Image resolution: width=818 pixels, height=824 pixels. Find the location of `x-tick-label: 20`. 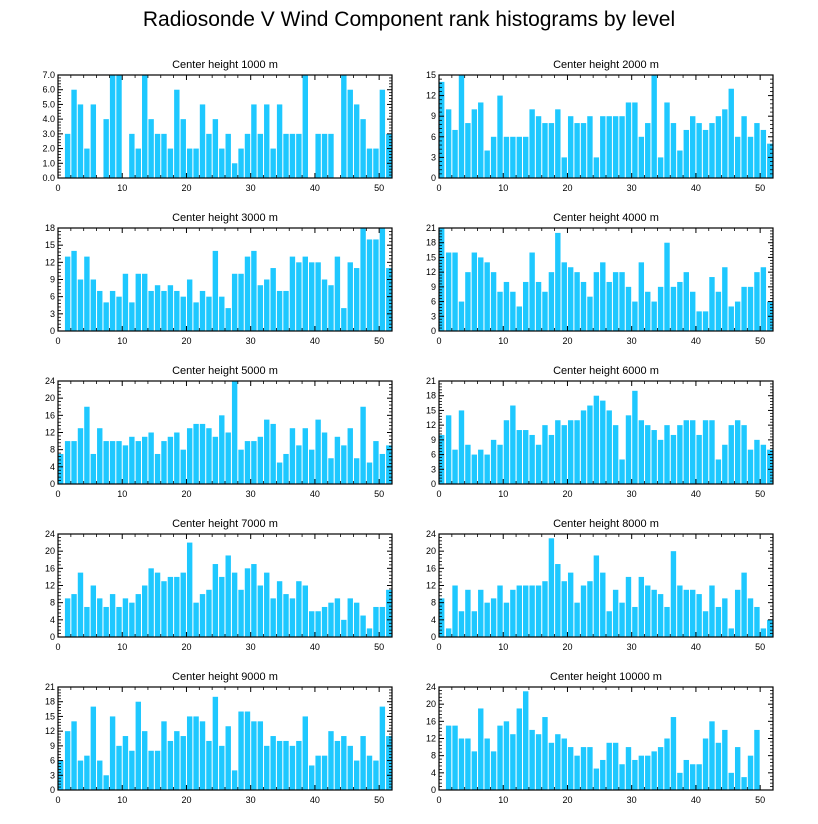

x-tick-label: 20 is located at coordinates (186, 341).